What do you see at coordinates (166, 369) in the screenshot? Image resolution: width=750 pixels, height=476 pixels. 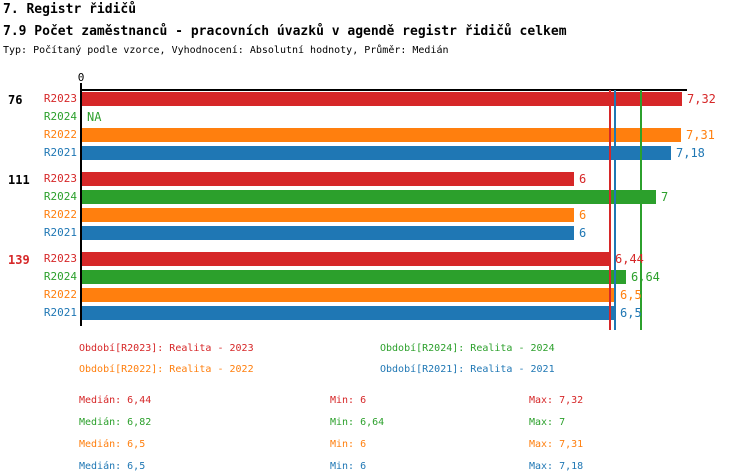 I see `legend-item-r2022: Období[R2022]: Realita - 2022` at bounding box center [166, 369].